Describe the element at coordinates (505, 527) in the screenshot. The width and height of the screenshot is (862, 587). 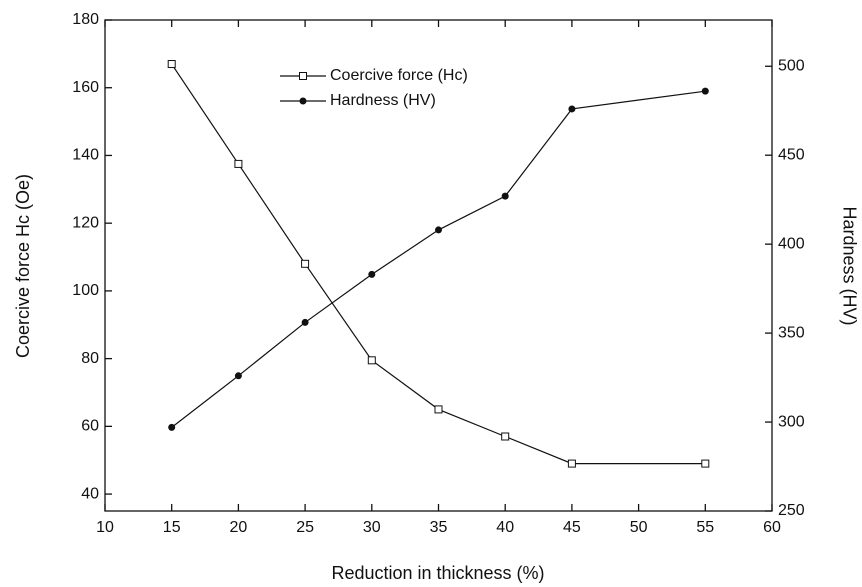
I see `x-tick-label: 40` at that location.